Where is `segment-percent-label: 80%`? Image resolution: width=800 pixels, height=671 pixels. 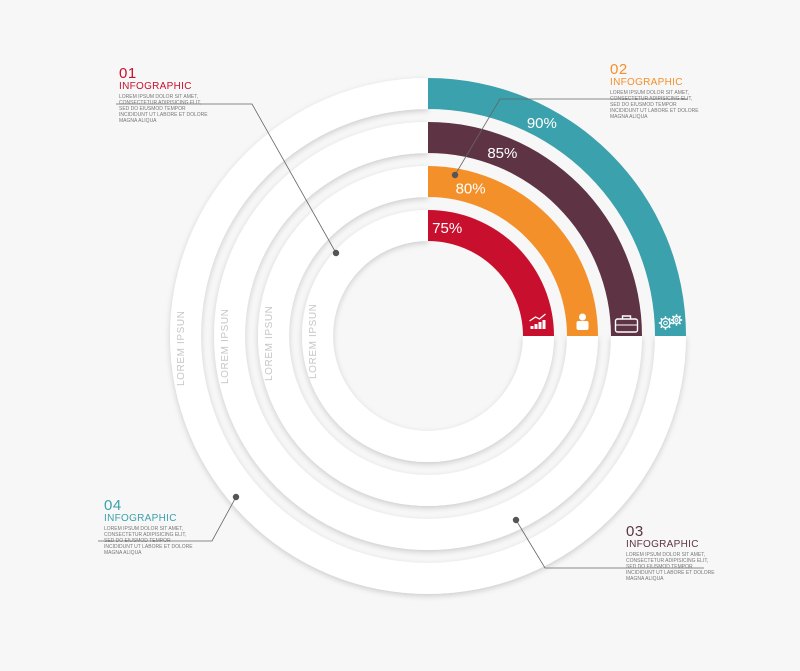
segment-percent-label: 80% is located at coordinates (471, 188).